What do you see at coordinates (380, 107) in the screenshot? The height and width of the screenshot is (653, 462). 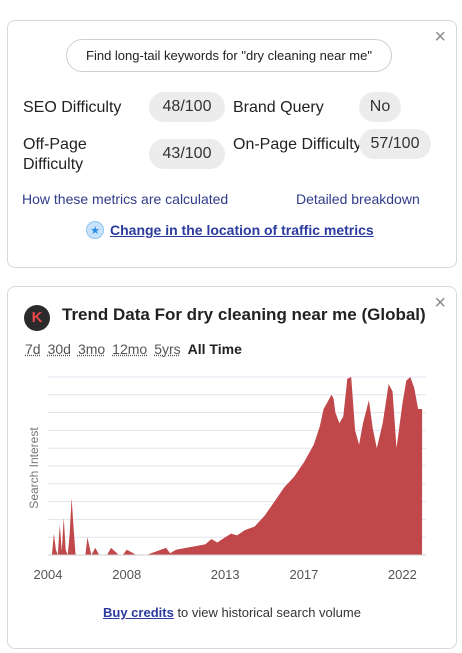 I see `brand-query-value: No` at bounding box center [380, 107].